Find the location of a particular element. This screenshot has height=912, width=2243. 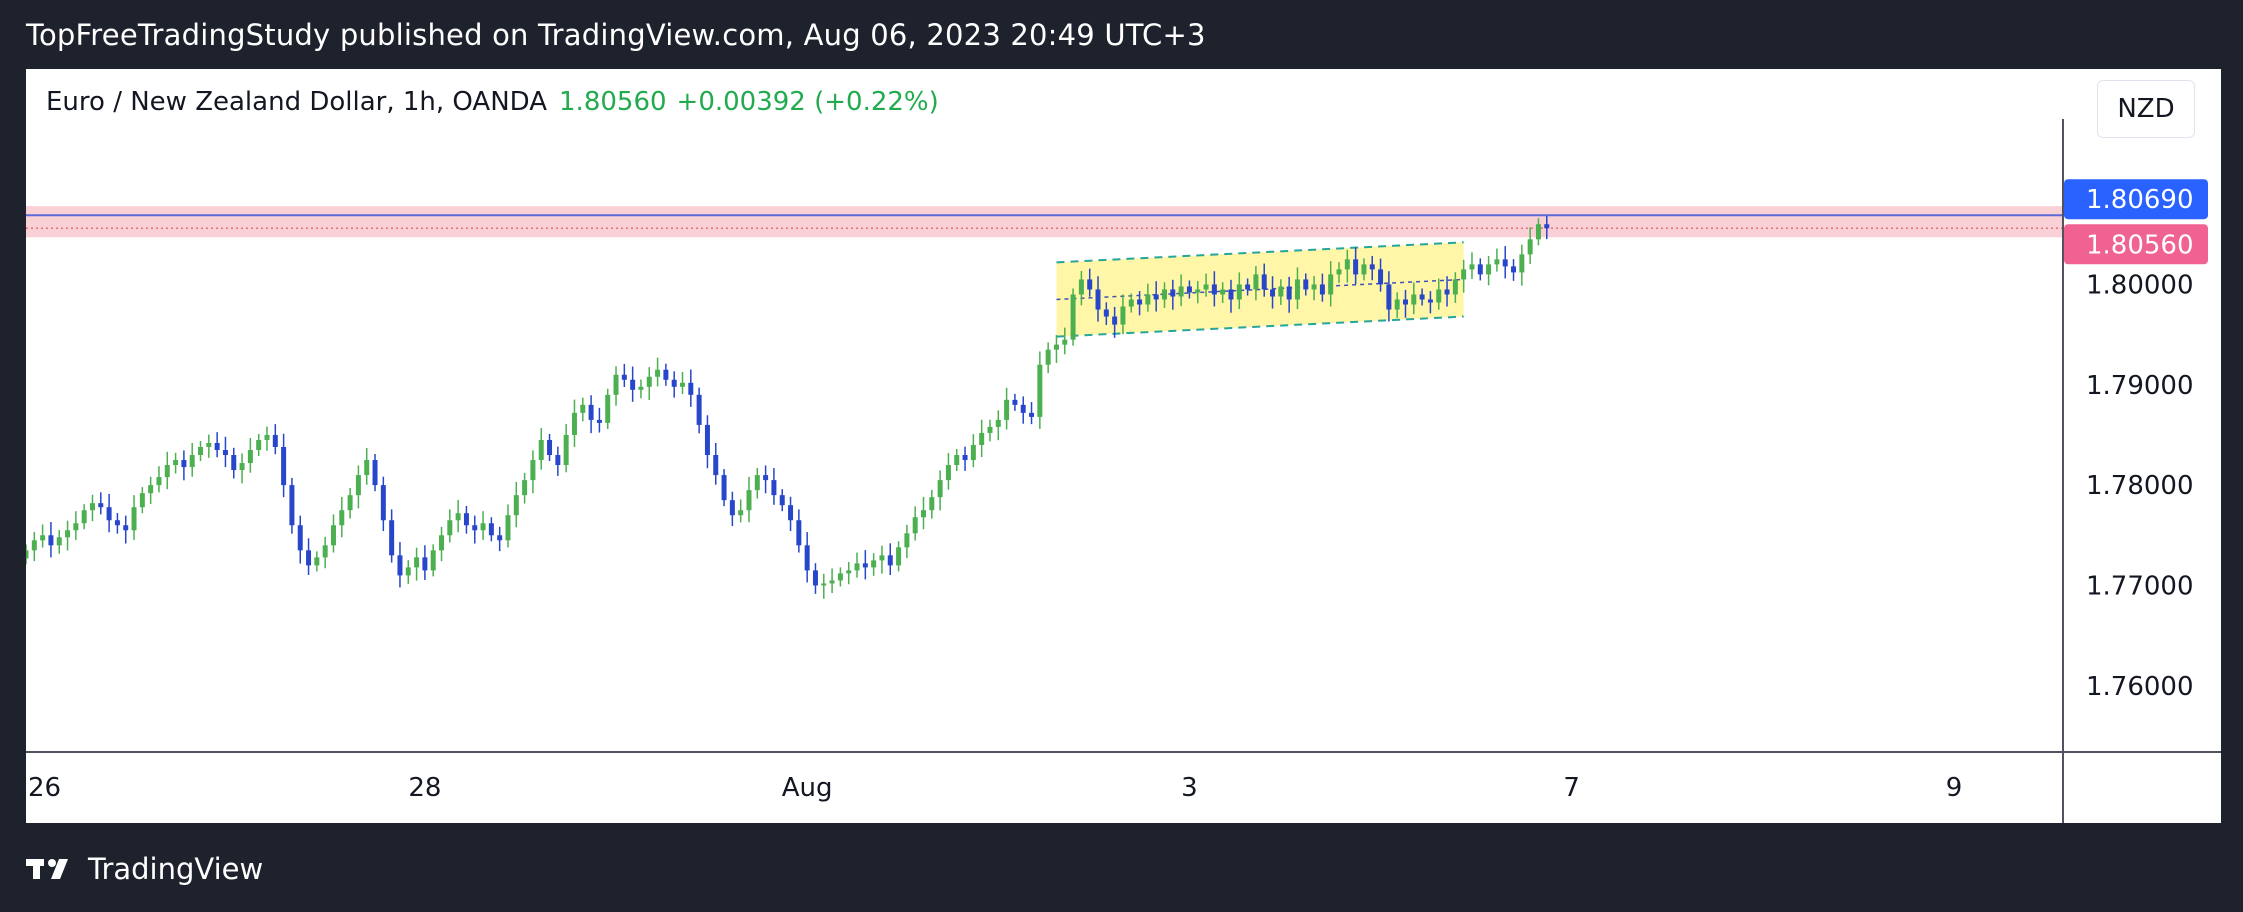

x-tick-label: 28 is located at coordinates (424, 788).